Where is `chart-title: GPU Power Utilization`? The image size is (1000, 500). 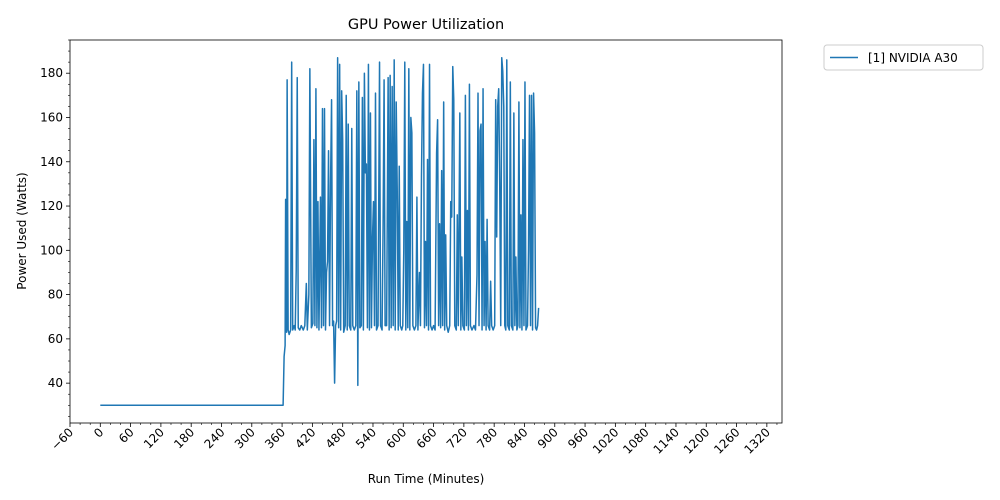
chart-title: GPU Power Utilization is located at coordinates (426, 25).